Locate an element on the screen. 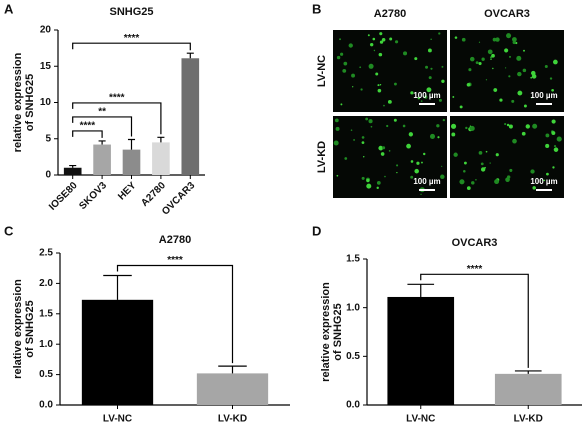 The height and width of the screenshot is (428, 587). scale-bar-label: 100 µm is located at coordinates (543, 181).